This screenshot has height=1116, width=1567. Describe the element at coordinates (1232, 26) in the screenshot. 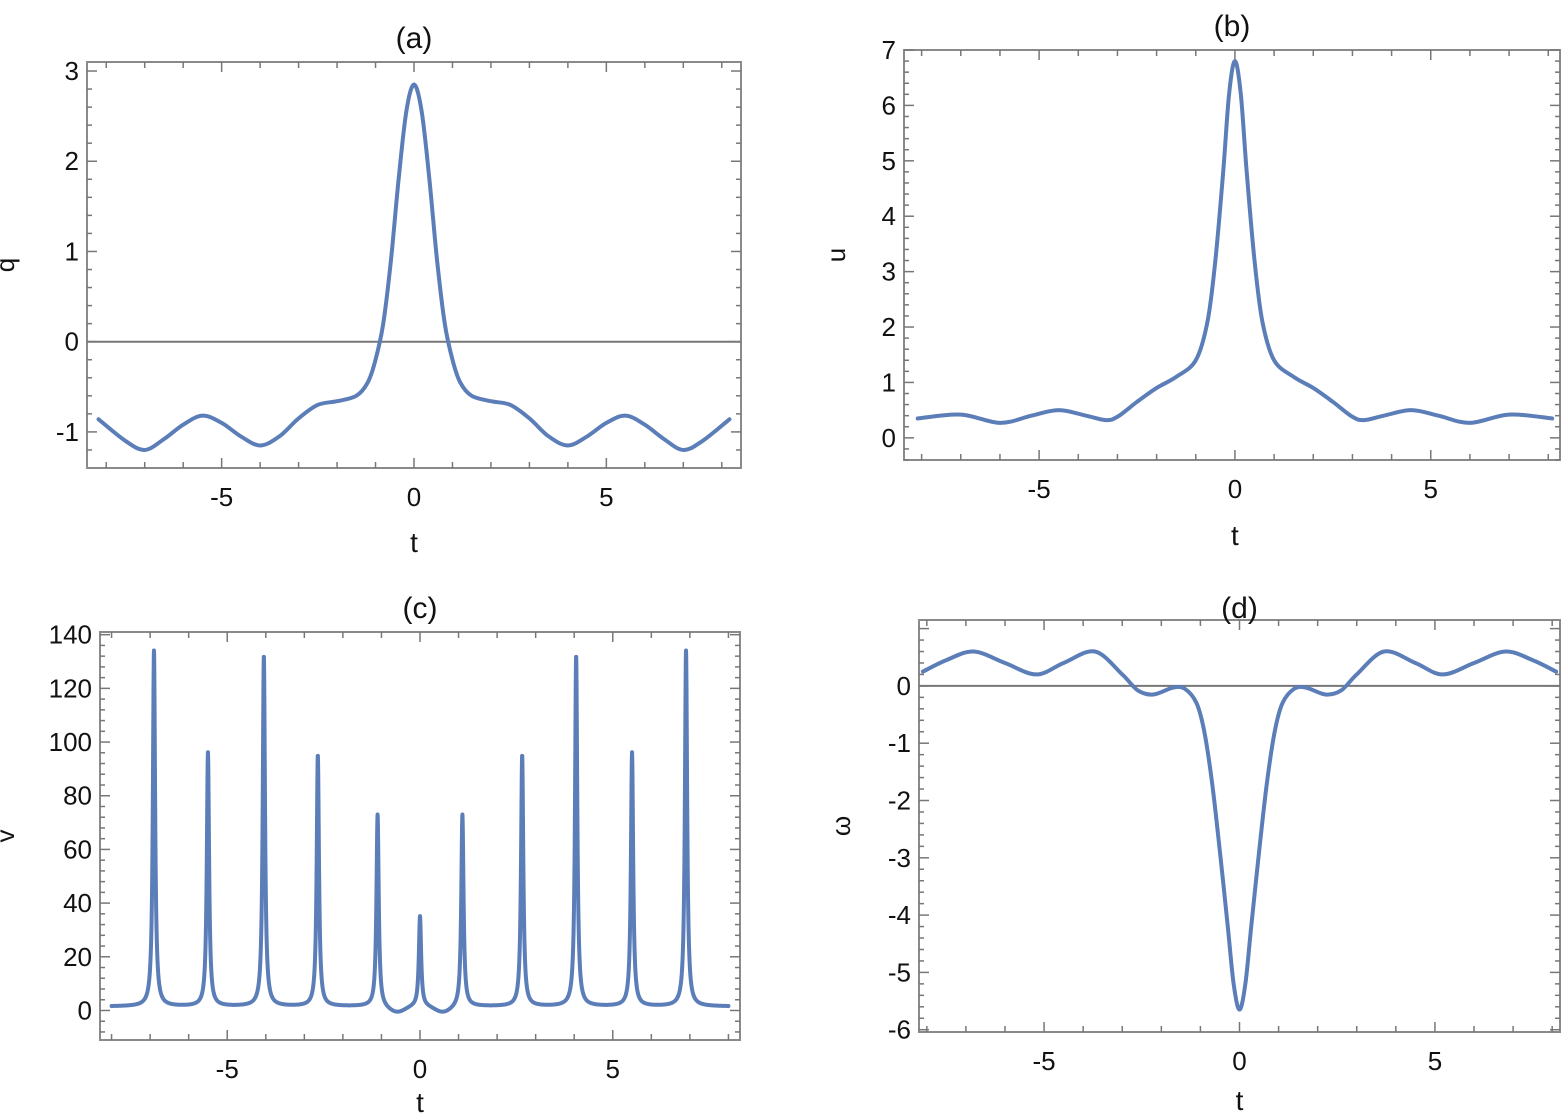

I see `chart-title: (b)` at that location.